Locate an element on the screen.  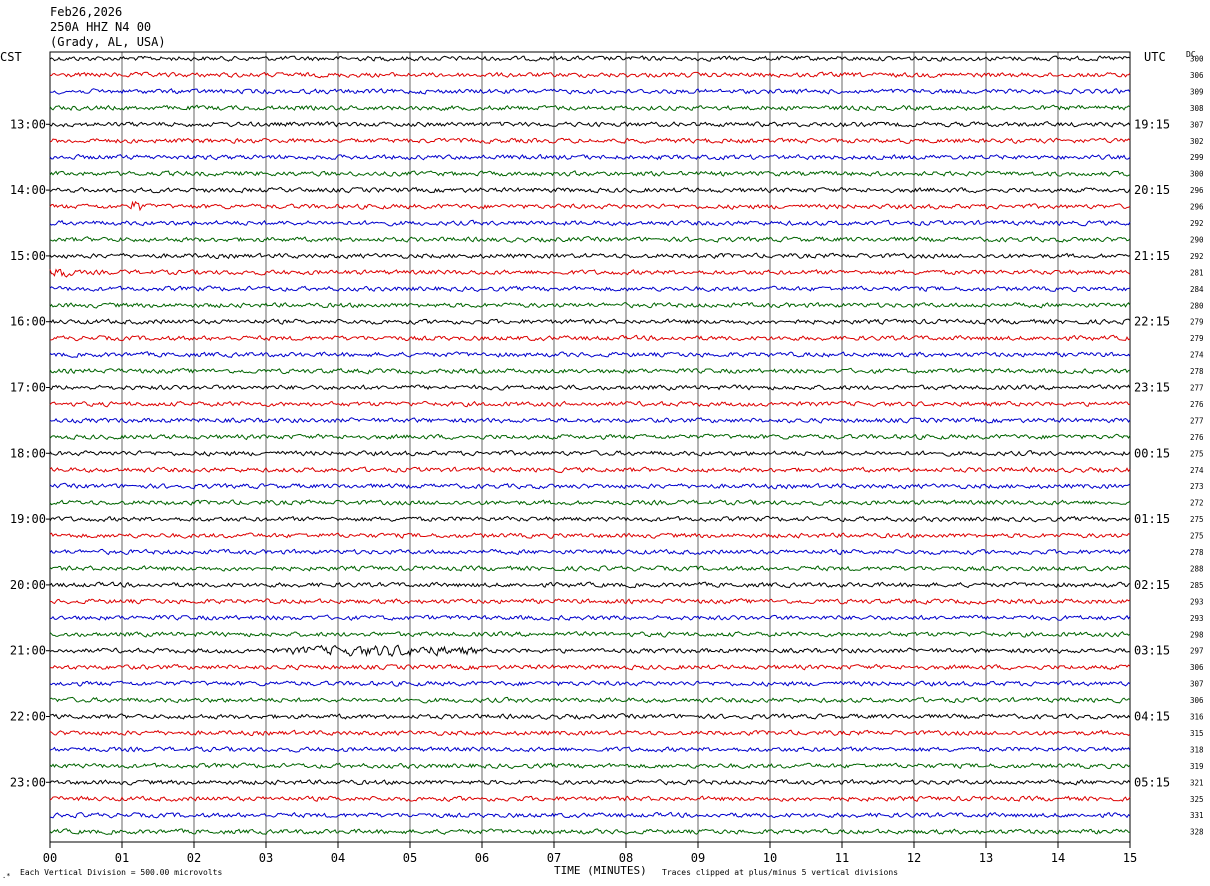
dc-offset-38: 307 is located at coordinates (1197, 684).